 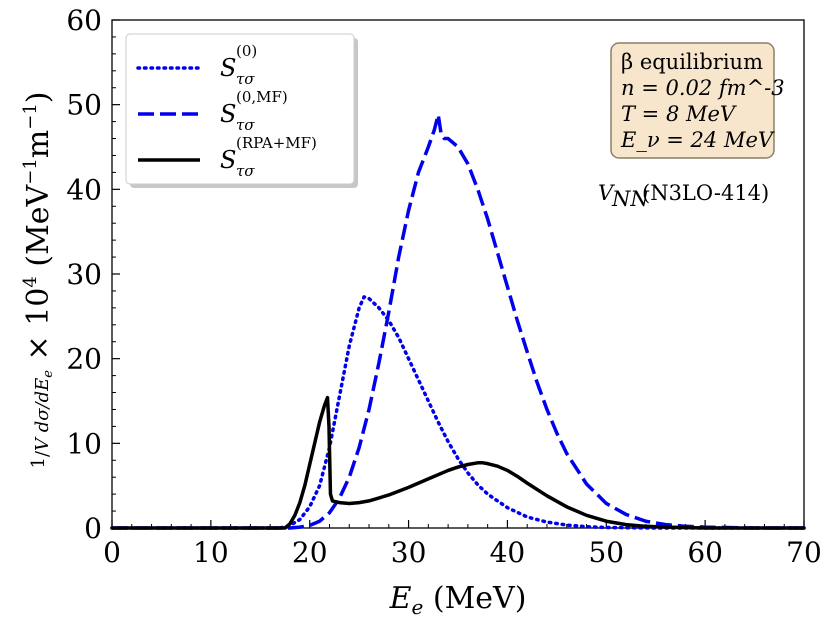 What do you see at coordinates (84, 105) in the screenshot?
I see `y-tick-label: 50` at bounding box center [84, 105].